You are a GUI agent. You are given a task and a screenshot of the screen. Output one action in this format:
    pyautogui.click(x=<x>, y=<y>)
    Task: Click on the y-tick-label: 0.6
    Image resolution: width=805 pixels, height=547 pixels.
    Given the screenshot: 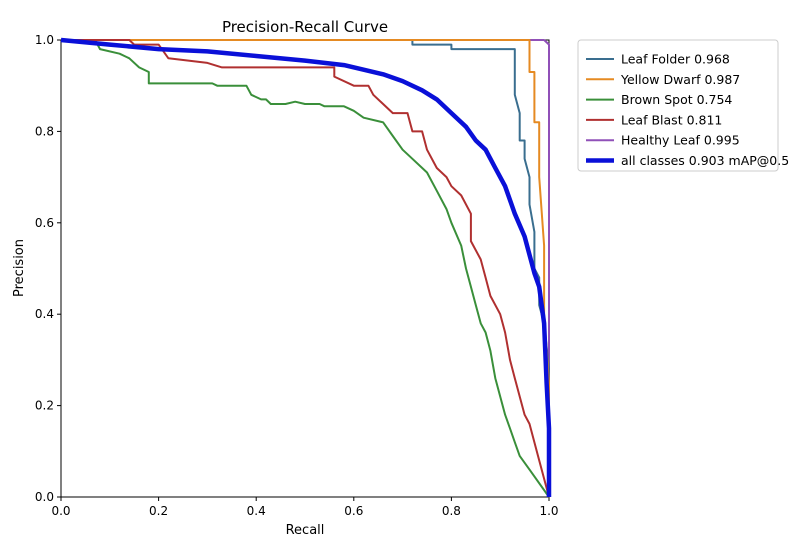 What is the action you would take?
    pyautogui.click(x=44, y=223)
    